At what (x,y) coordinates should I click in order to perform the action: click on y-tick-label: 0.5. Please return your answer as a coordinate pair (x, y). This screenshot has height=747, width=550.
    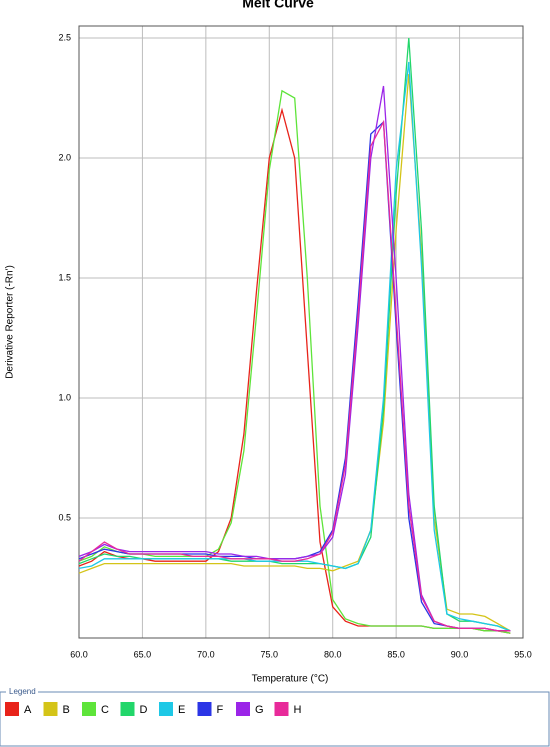
    Looking at the image, I should click on (64, 517).